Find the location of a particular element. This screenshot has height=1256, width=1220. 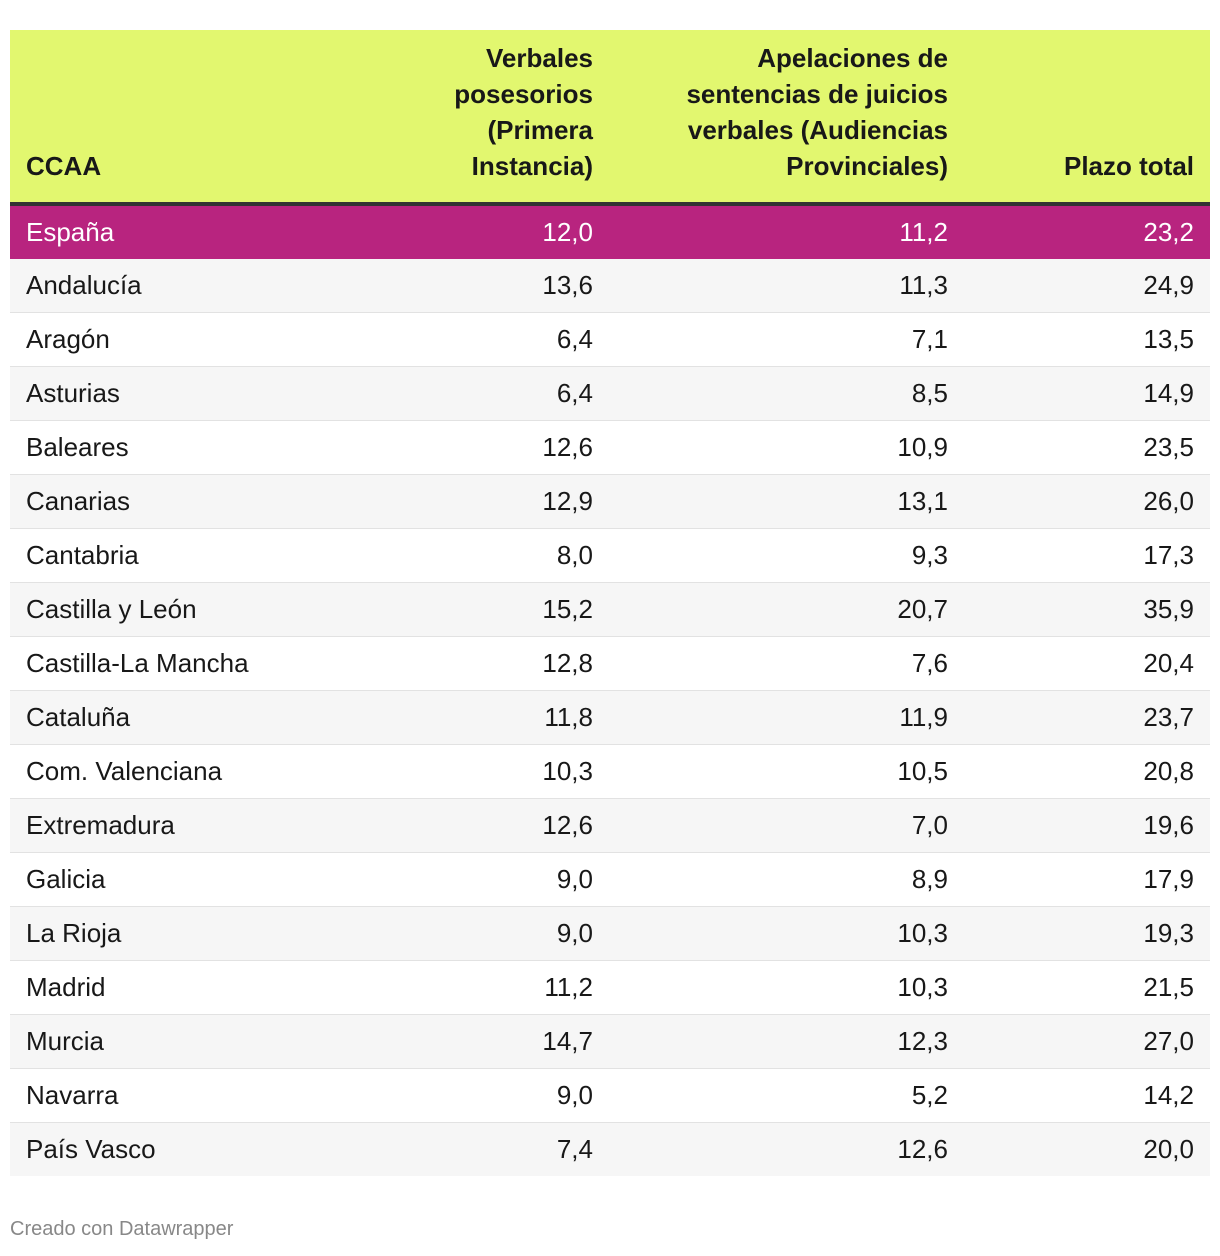

table-cell-plazo-total: 23,7 is located at coordinates (1087, 717).